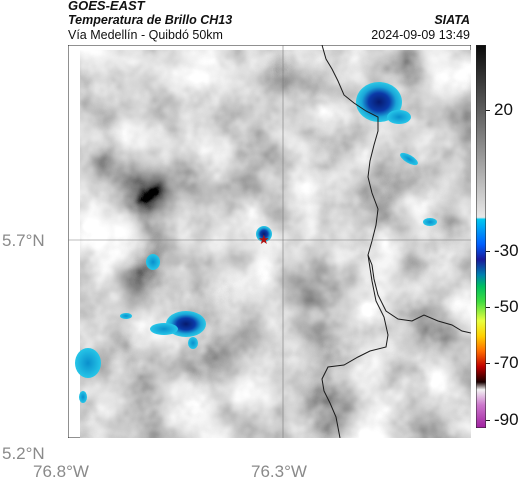 The image size is (526, 491). What do you see at coordinates (409, 159) in the screenshot?
I see `cold-cloud-east-small` at bounding box center [409, 159].